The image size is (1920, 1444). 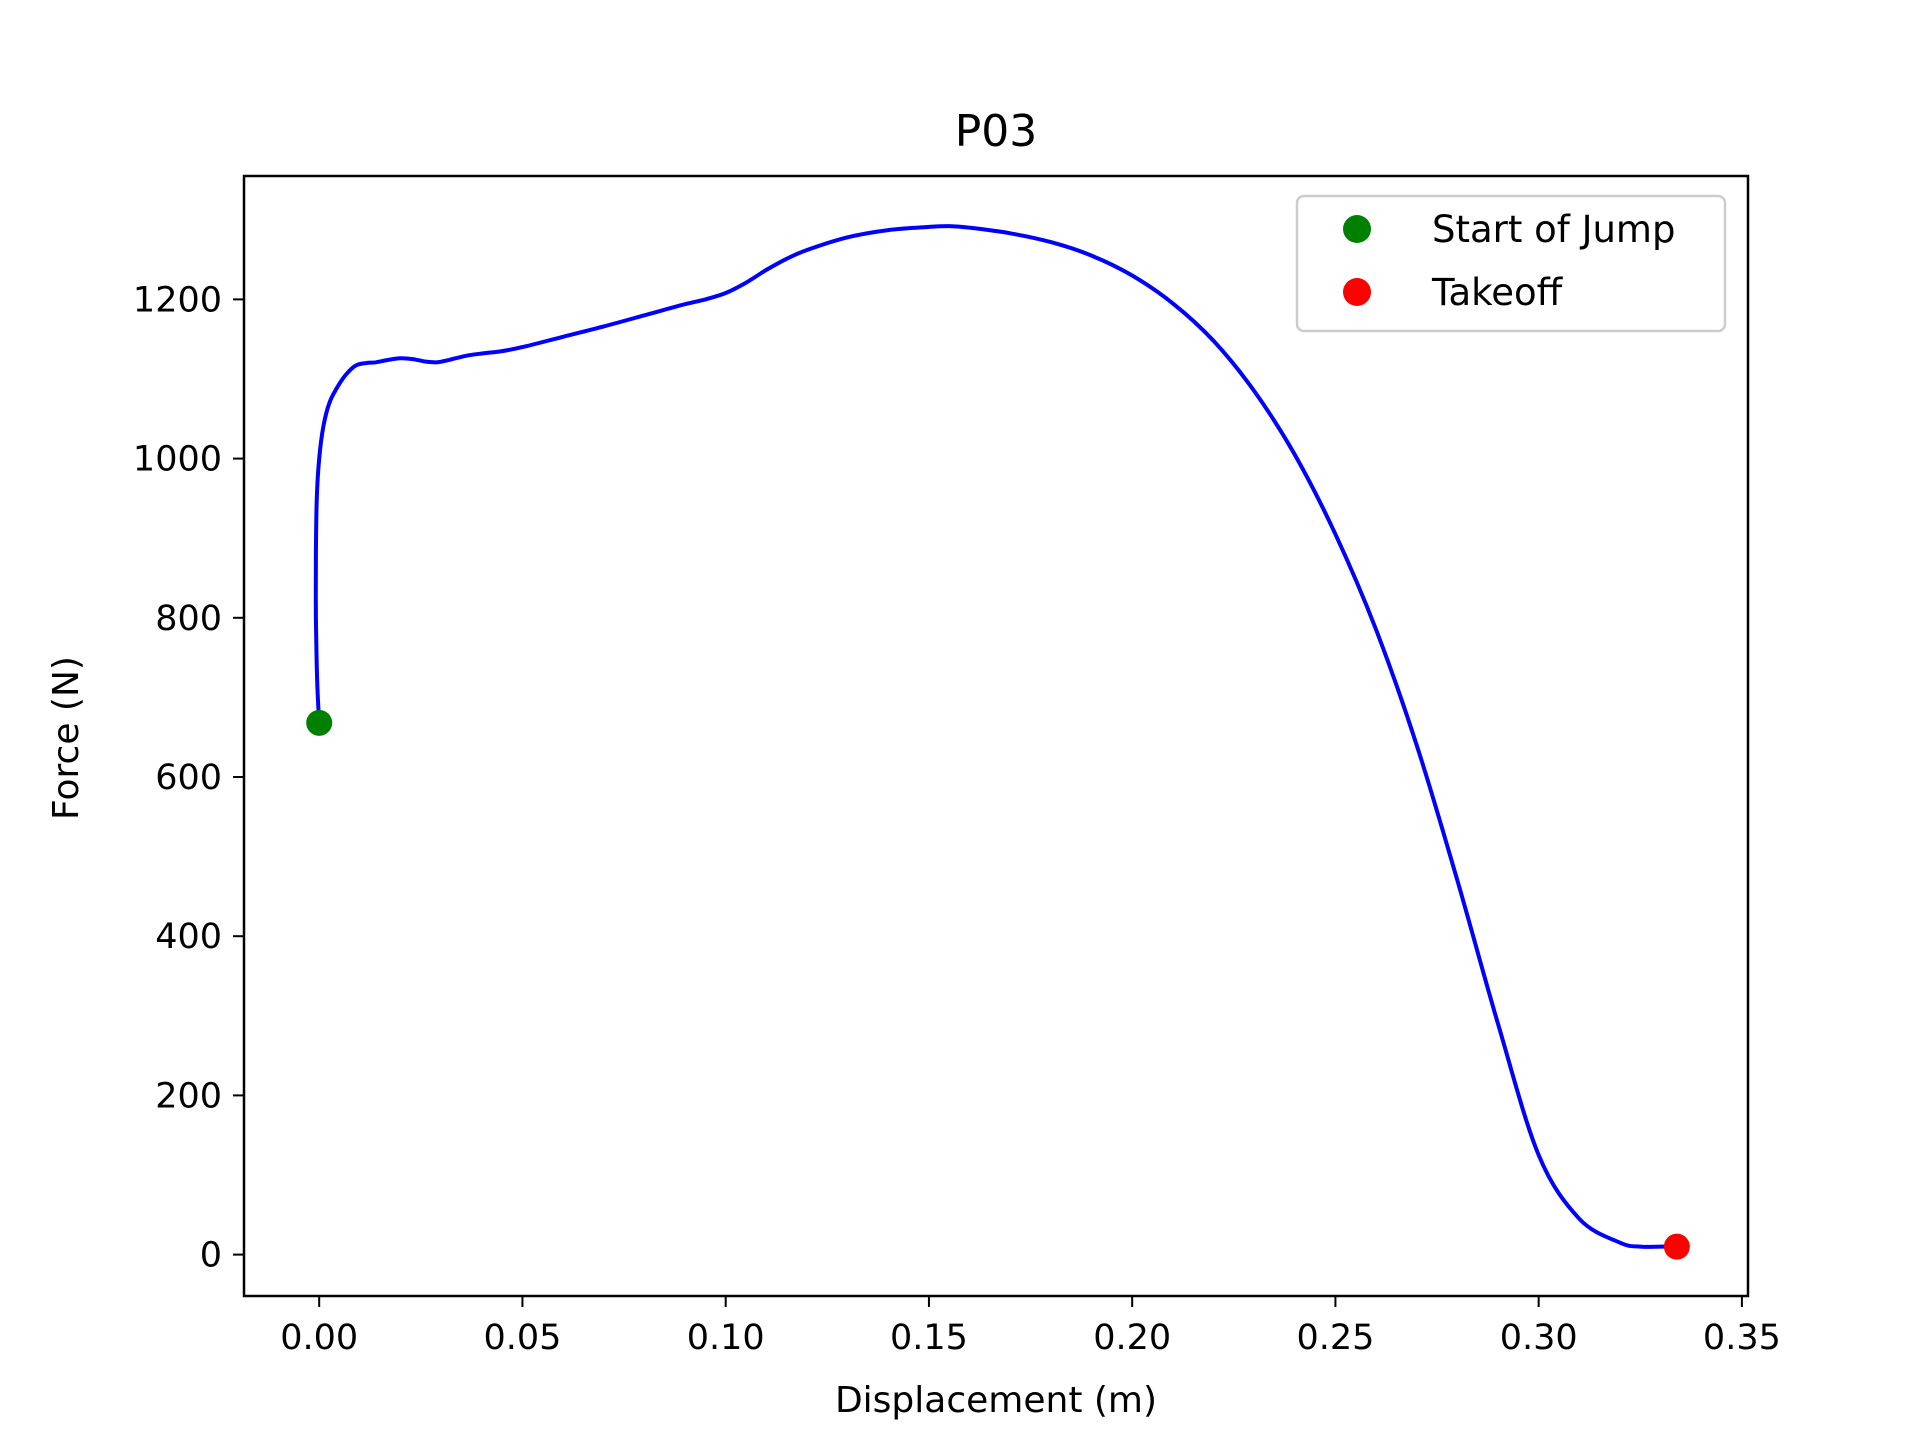 What do you see at coordinates (177, 460) in the screenshot?
I see `y-tick-label: 1000` at bounding box center [177, 460].